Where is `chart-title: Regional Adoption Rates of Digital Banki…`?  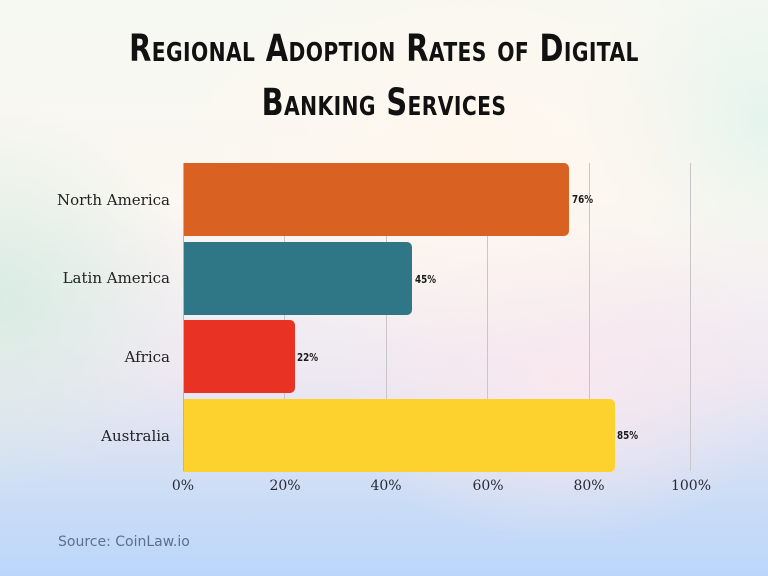 chart-title: Regional Adoption Rates of Digital Banki… is located at coordinates (383, 76).